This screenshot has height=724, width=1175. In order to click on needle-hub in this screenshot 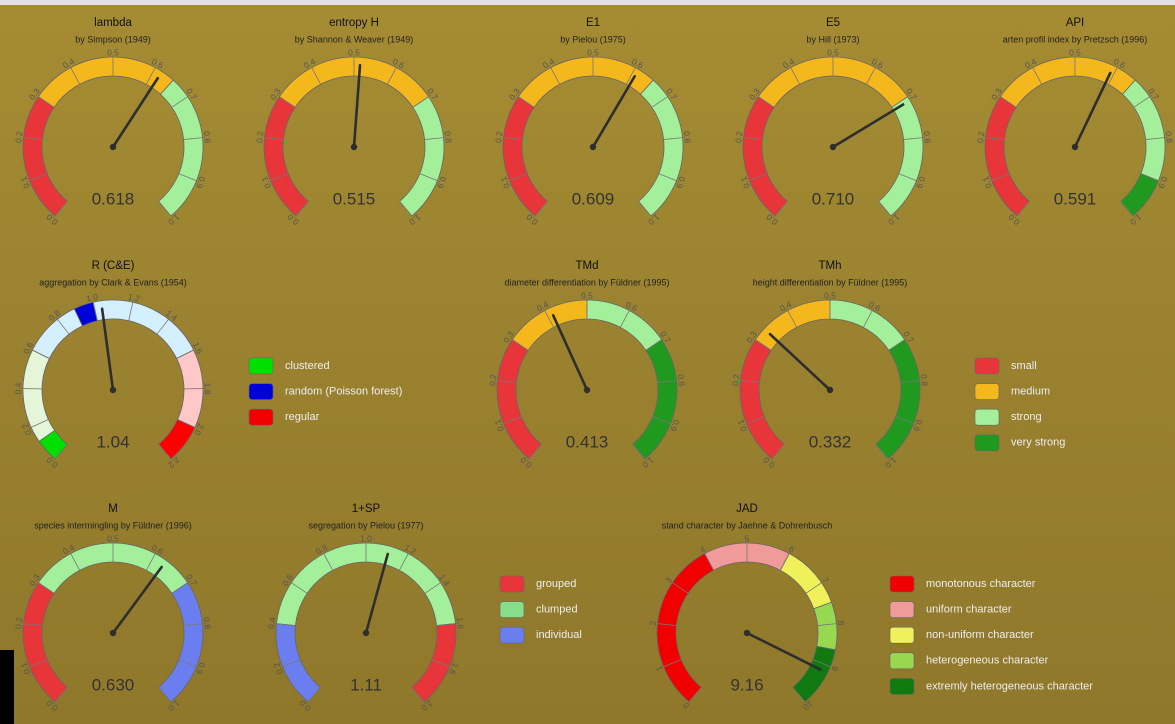, I will do `click(830, 390)`.